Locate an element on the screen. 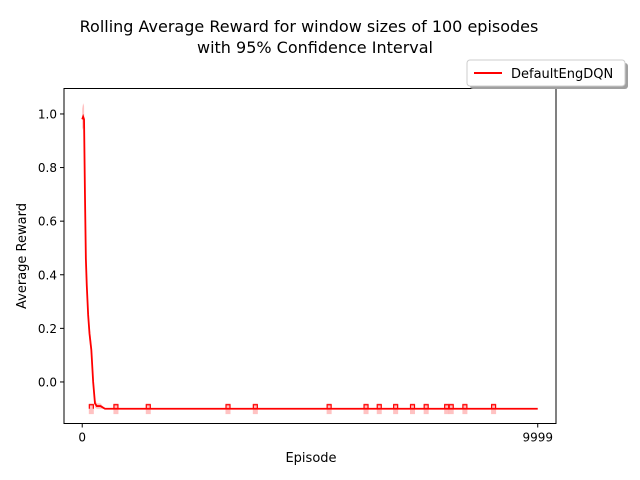  y-axis-ticks: 0.0 0.2 0.4 0.6 0.8 1.0 is located at coordinates (51, 248).